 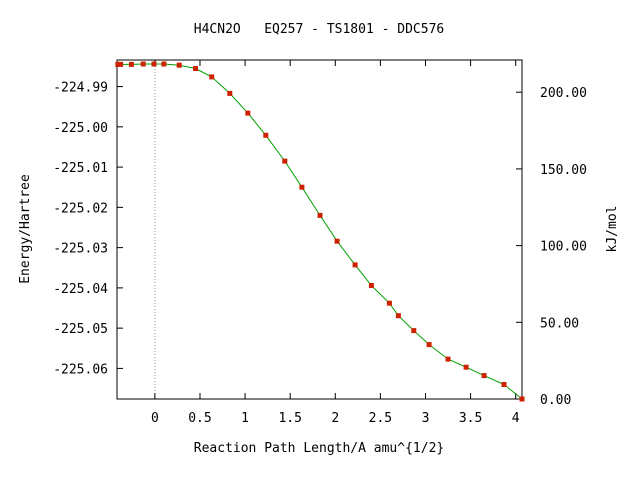 I want to click on y-tick-label: -225.01, so click(x=80, y=168).